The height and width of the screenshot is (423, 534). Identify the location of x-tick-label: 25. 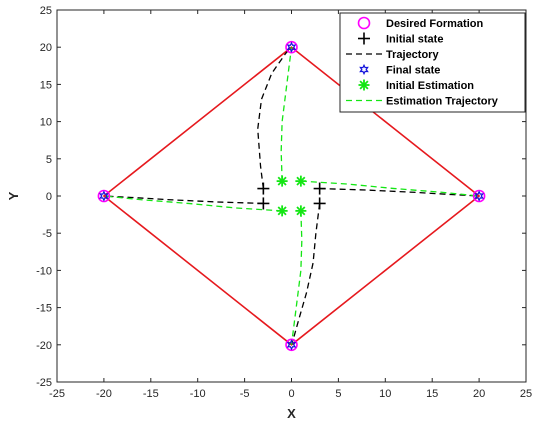
(526, 394).